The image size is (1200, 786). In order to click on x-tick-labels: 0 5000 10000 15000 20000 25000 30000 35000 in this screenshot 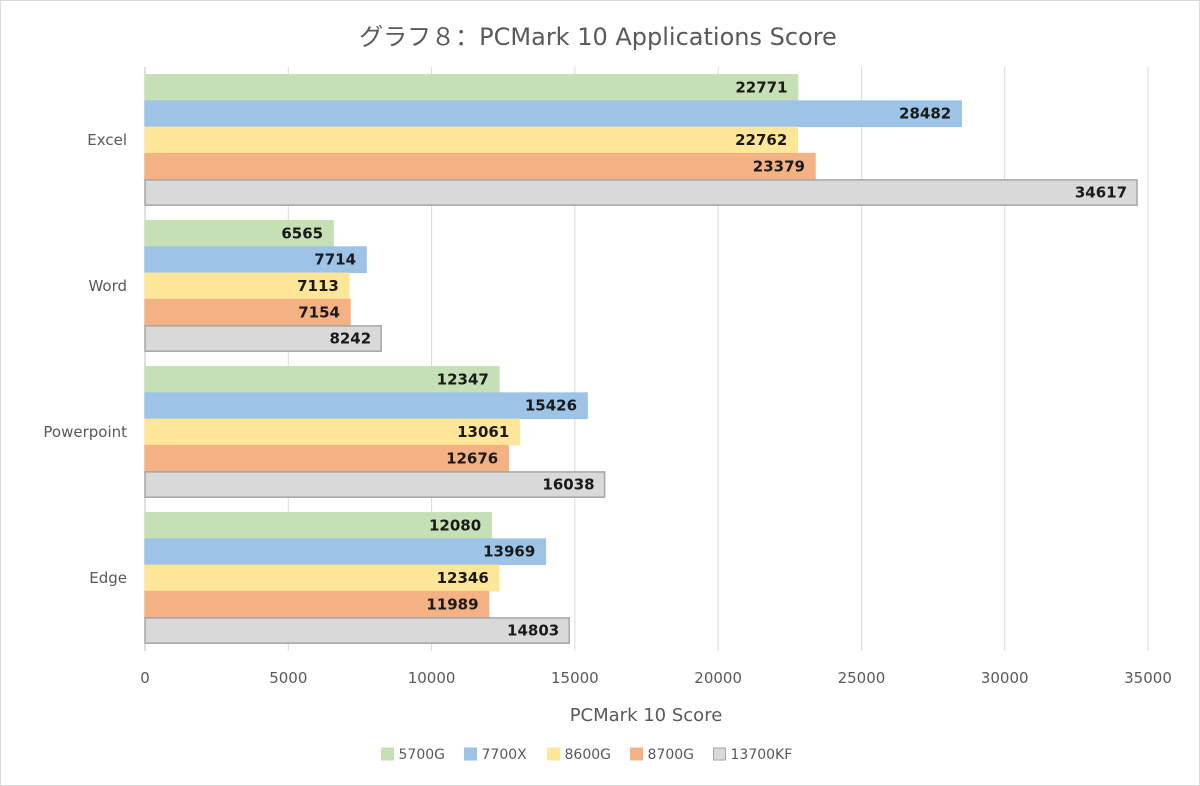, I will do `click(656, 678)`.